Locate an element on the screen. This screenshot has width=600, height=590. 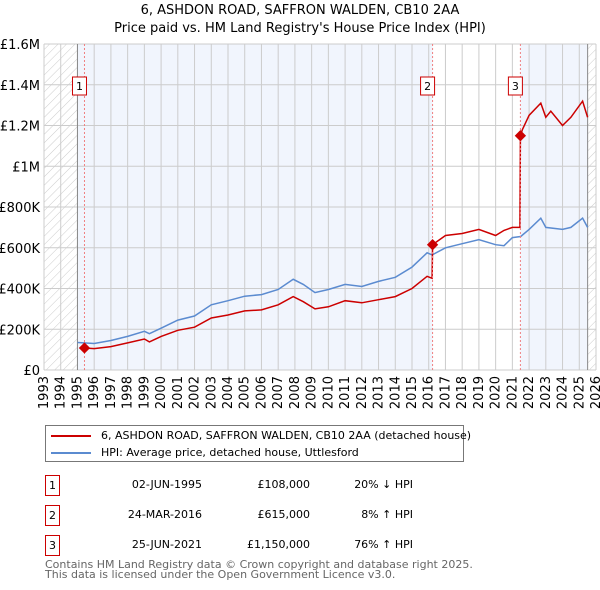
sale-marker-label: 2 is located at coordinates (52, 515).